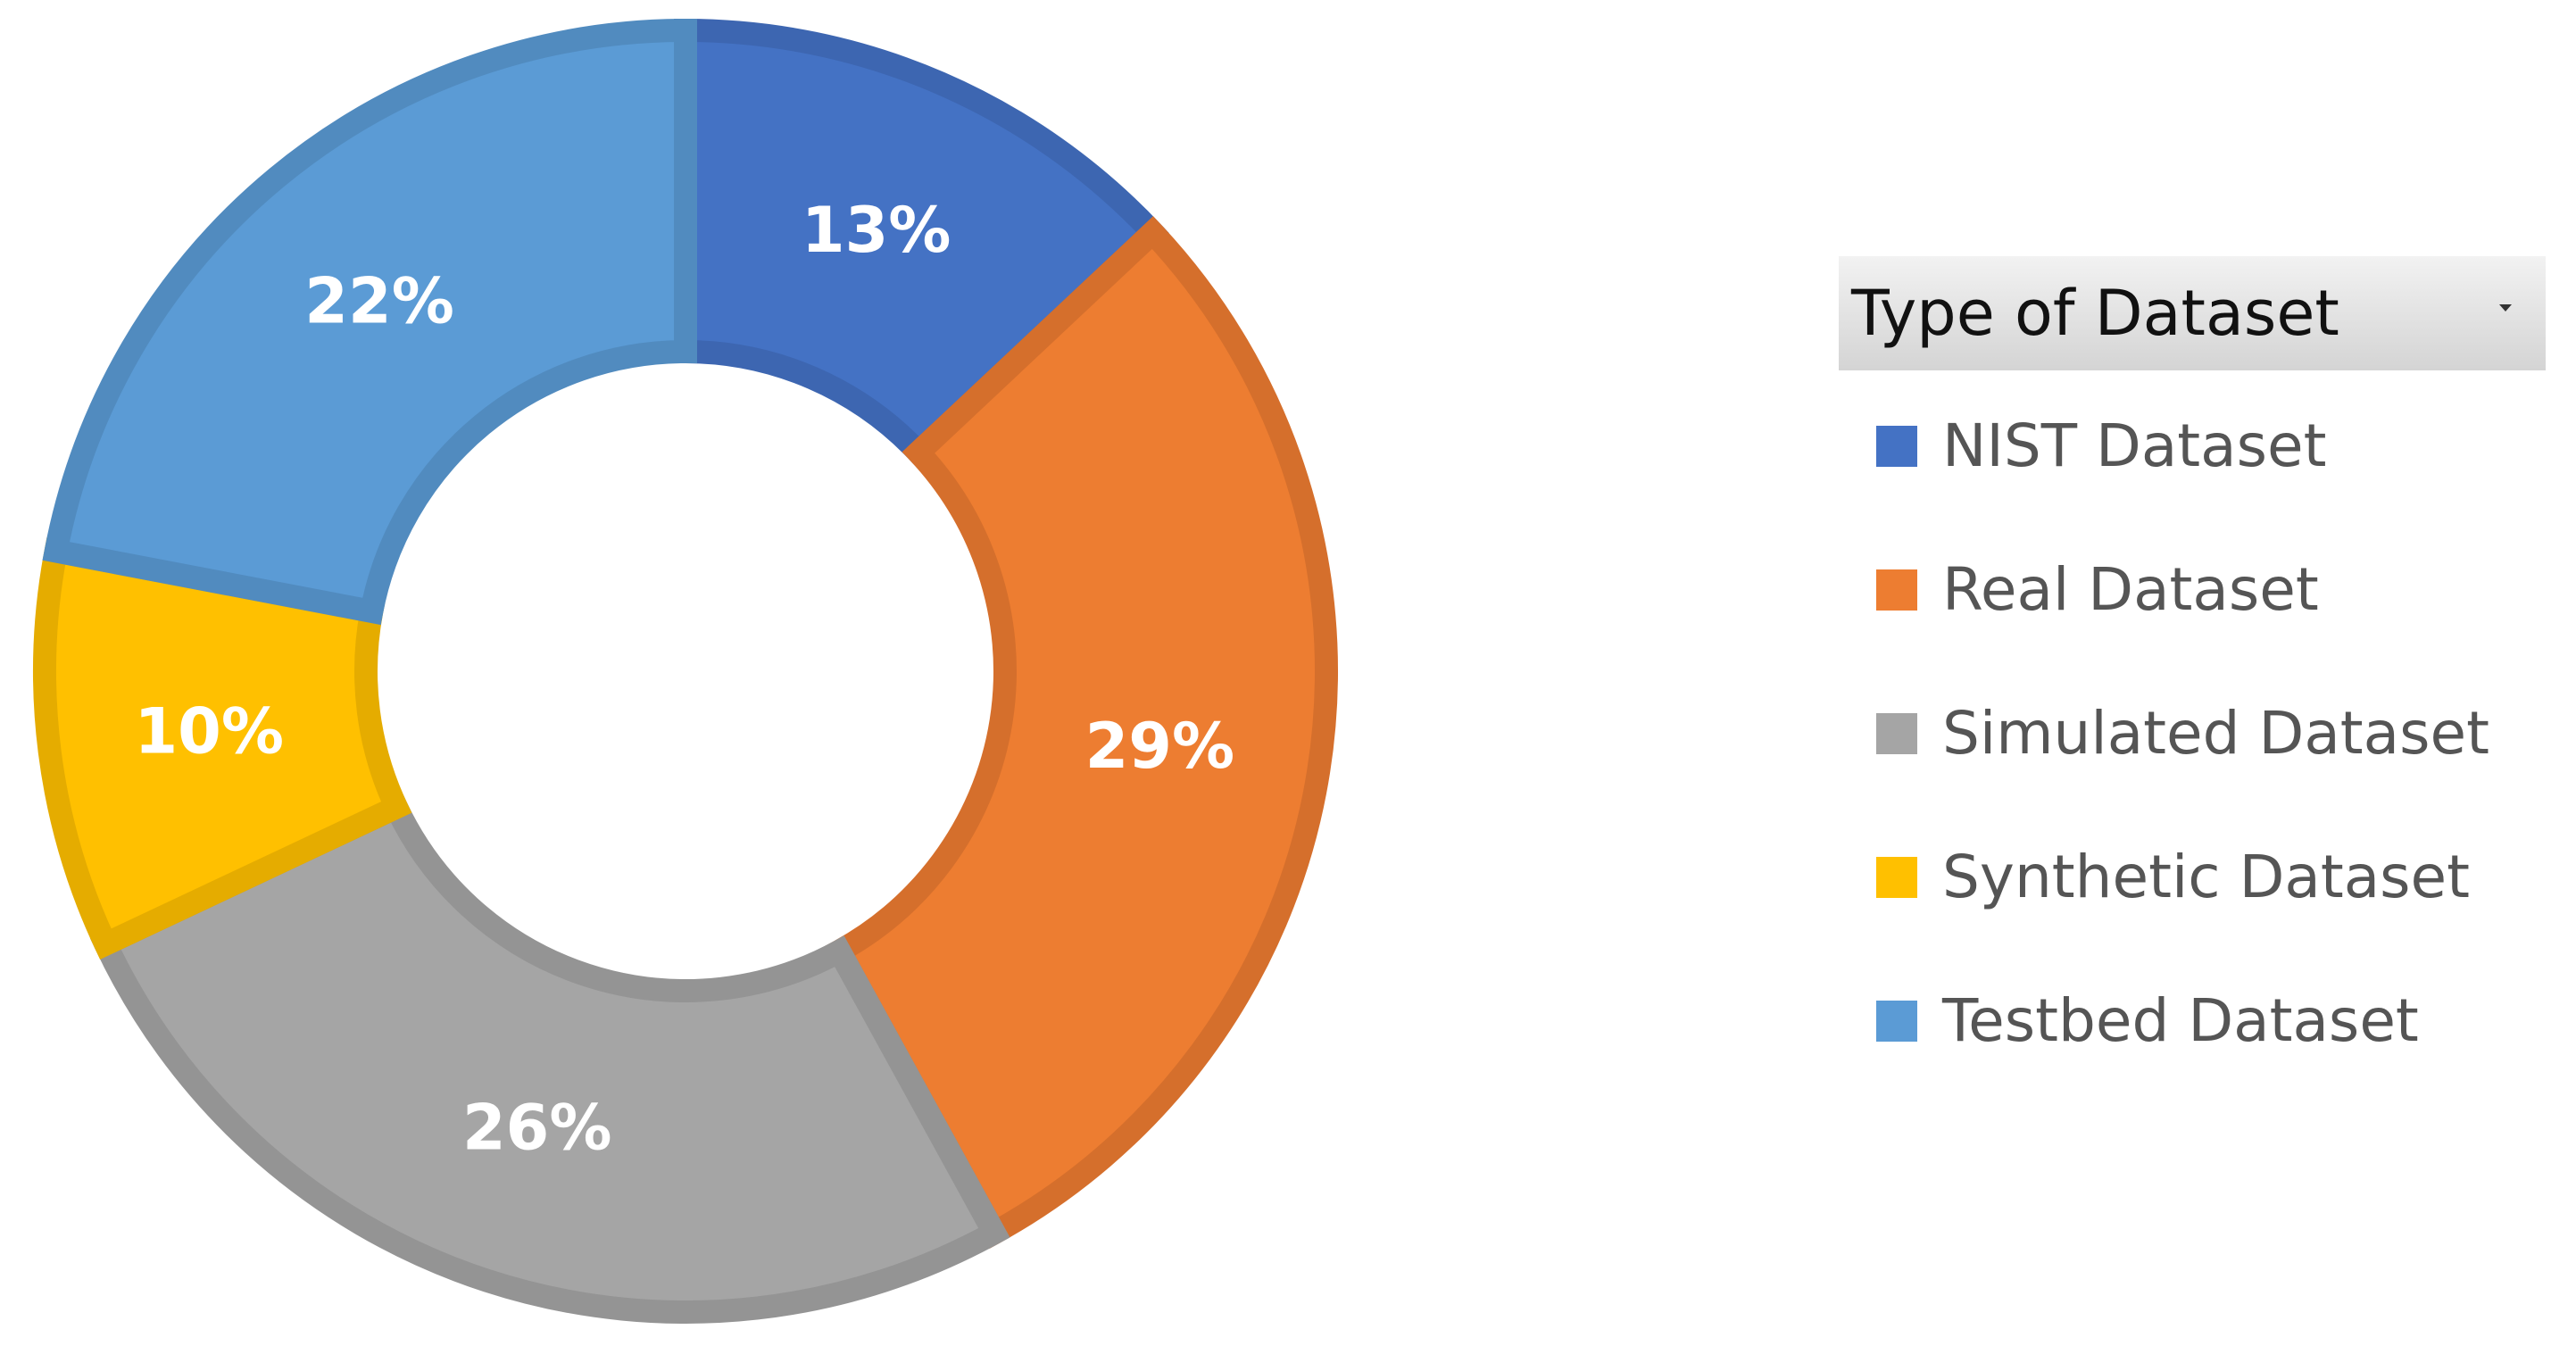 This screenshot has width=2576, height=1346. What do you see at coordinates (1897, 1021) in the screenshot?
I see `legend-swatch-testbed` at bounding box center [1897, 1021].